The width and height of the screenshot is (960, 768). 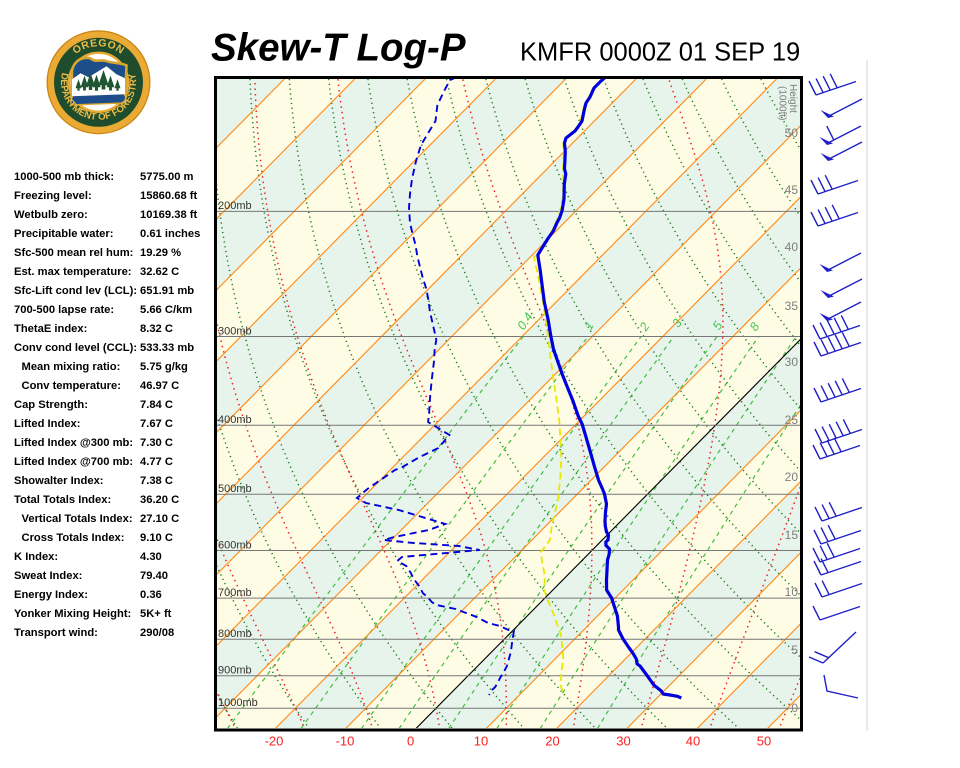 I want to click on svg-text: 8.32 C, so click(x=156, y=329).